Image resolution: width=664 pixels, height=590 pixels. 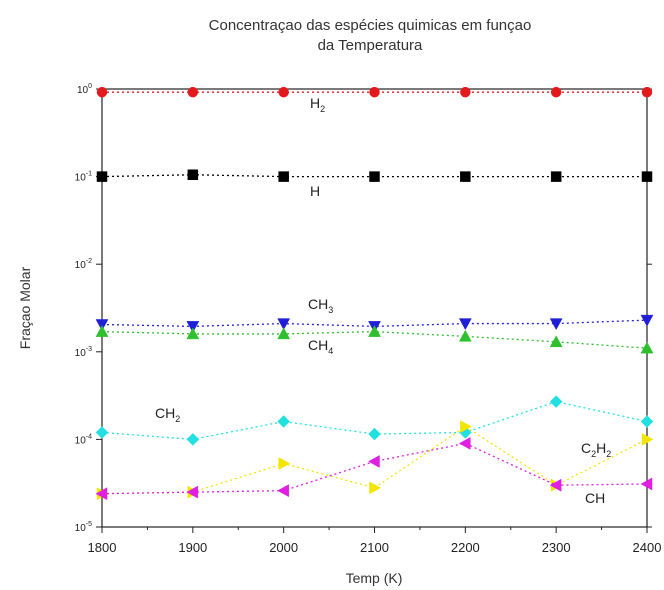 What do you see at coordinates (595, 498) in the screenshot?
I see `series-label-ch: CH` at bounding box center [595, 498].